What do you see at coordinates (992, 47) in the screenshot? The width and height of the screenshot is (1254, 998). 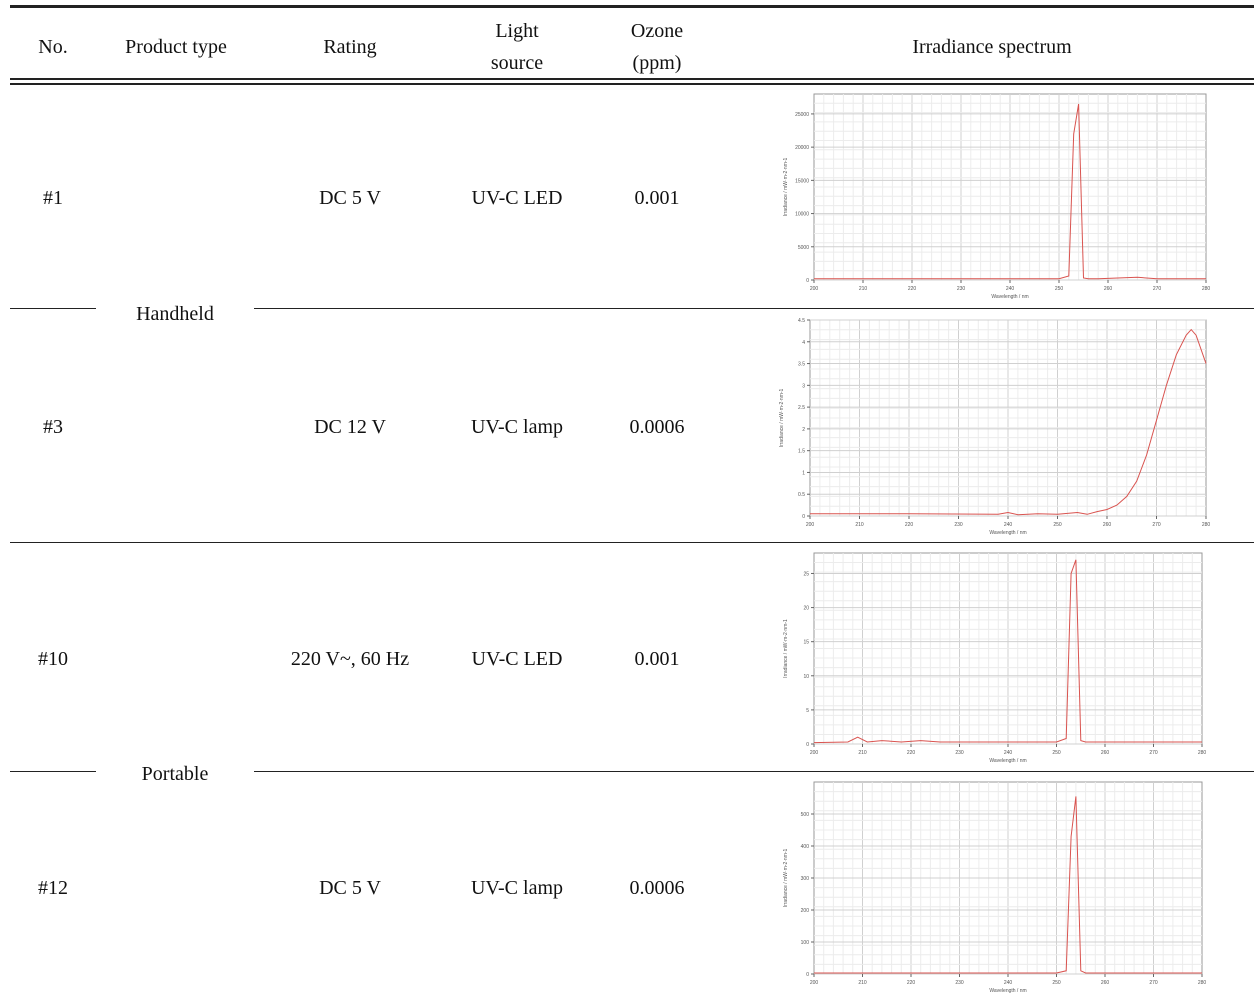 I see `header-irradiance-spectrum: Irradiance spectrum` at bounding box center [992, 47].